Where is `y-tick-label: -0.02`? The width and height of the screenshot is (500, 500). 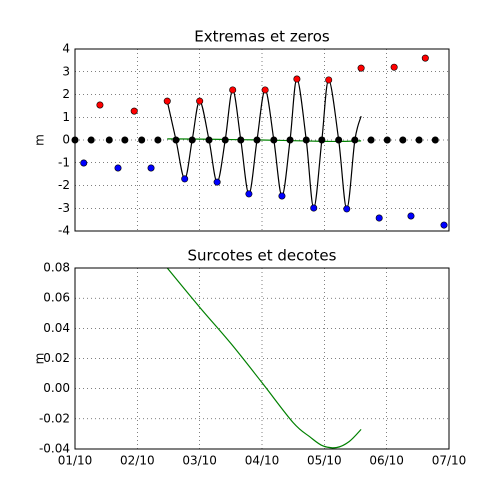 y-tick-label: -0.02 is located at coordinates (54, 418).